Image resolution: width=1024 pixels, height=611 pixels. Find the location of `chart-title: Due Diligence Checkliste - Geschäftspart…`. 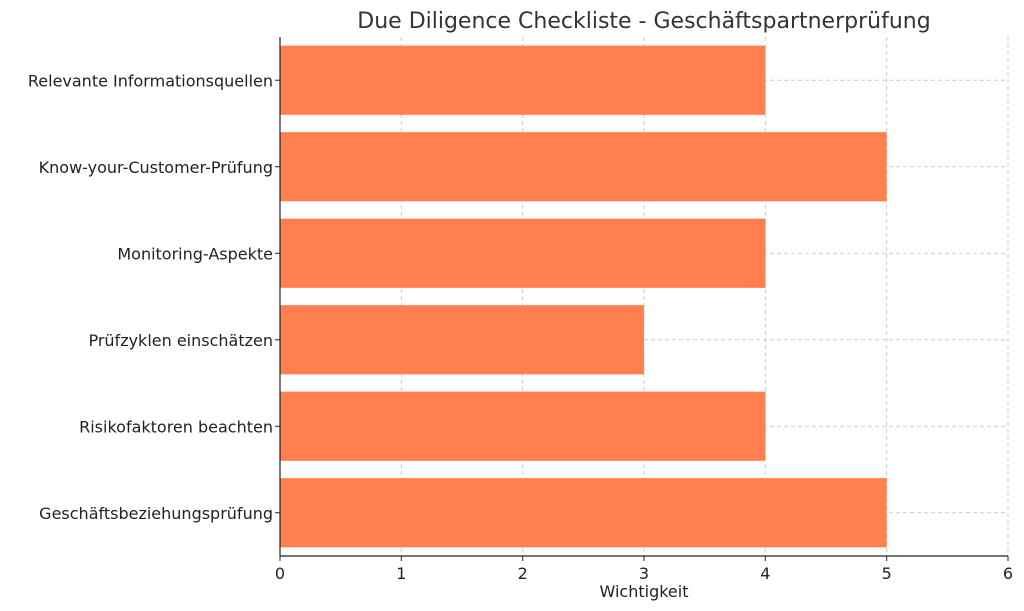

chart-title: Due Diligence Checkliste - Geschäftspart… is located at coordinates (643, 21).